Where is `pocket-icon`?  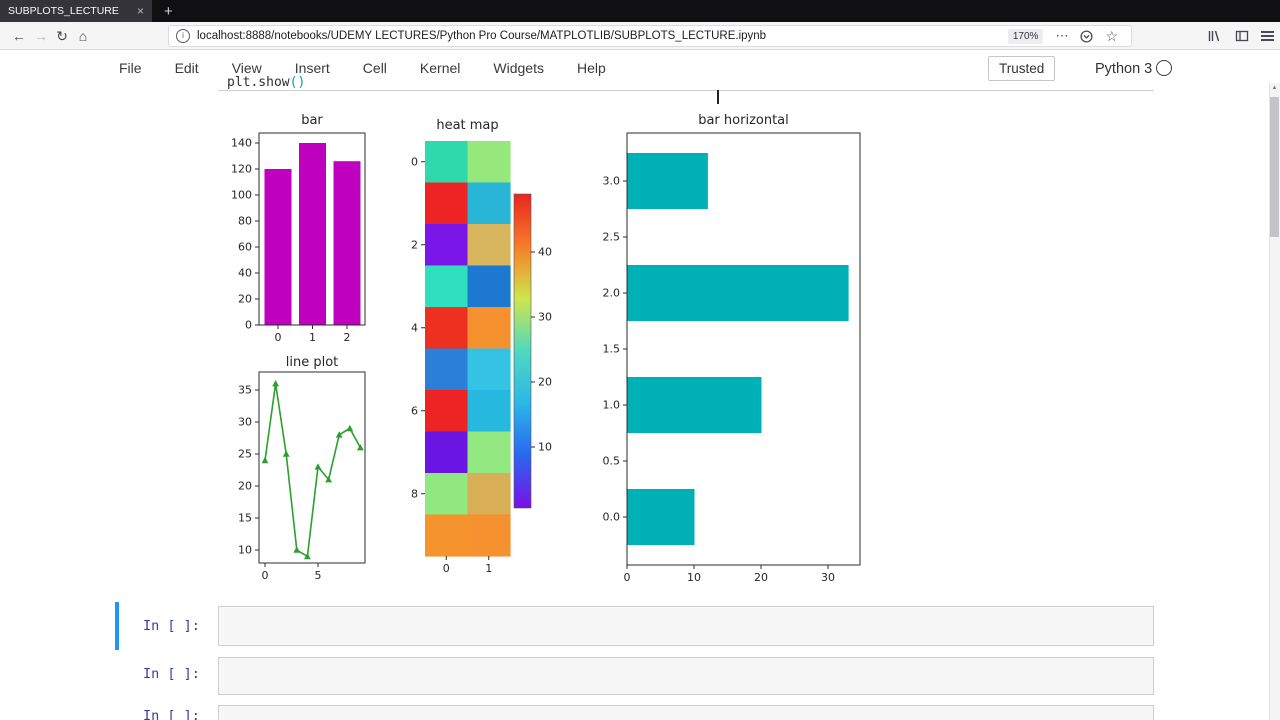 pocket-icon is located at coordinates (1086, 36).